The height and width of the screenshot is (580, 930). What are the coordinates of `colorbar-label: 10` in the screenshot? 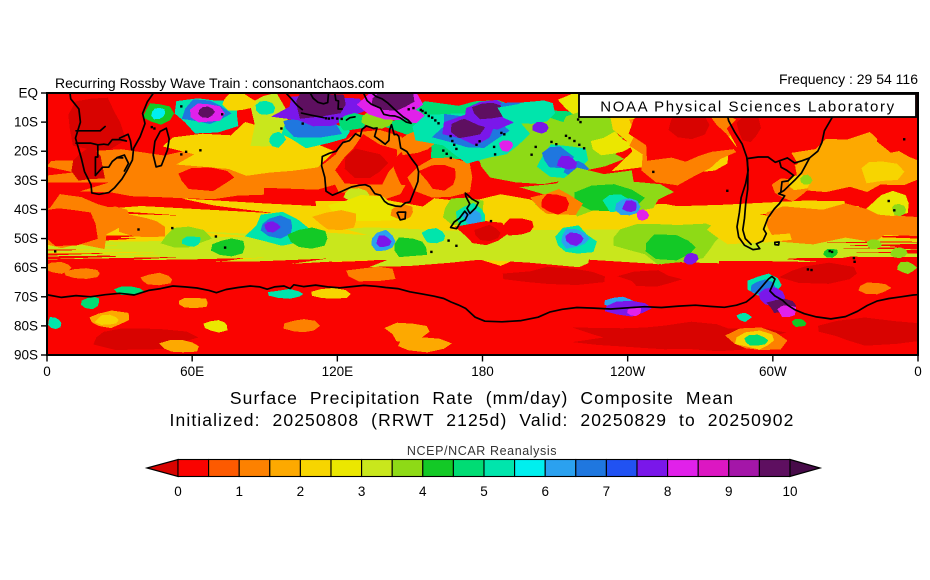 It's located at (789, 491).